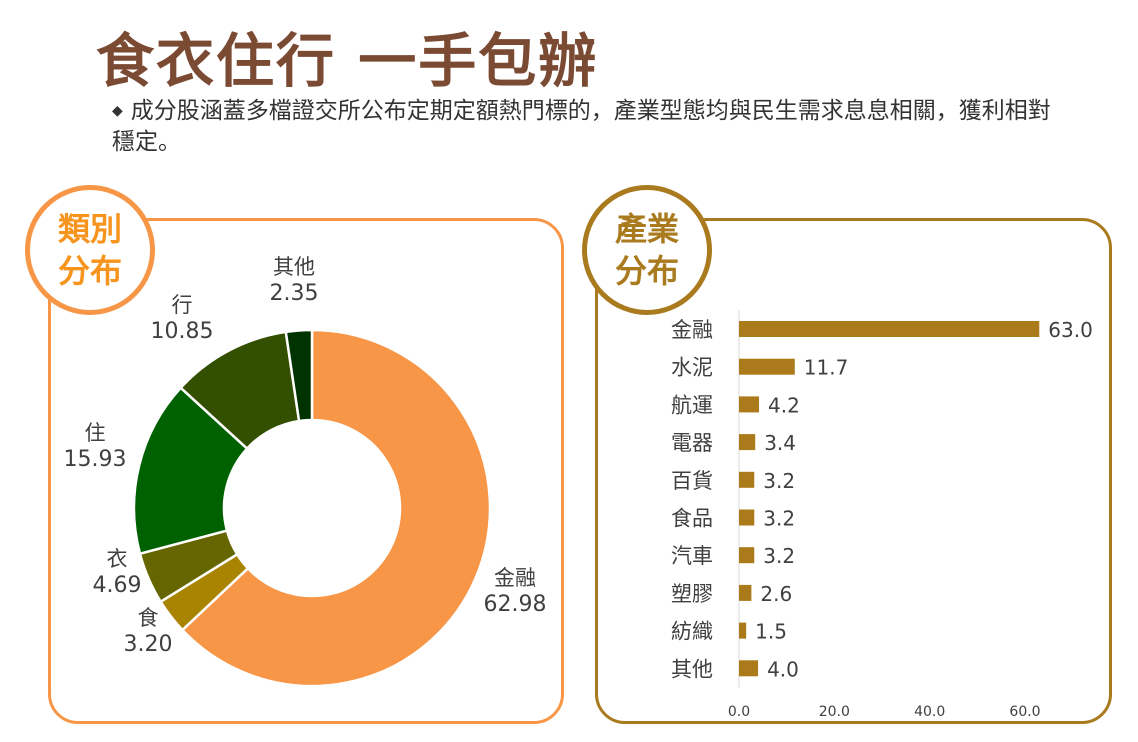 The image size is (1138, 742). What do you see at coordinates (784, 405) in the screenshot?
I see `bar-value-label: 4.2` at bounding box center [784, 405].